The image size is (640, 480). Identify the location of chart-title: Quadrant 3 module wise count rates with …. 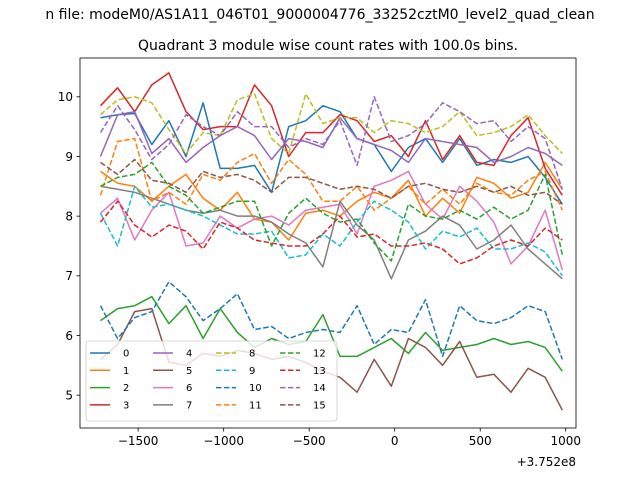
(328, 46).